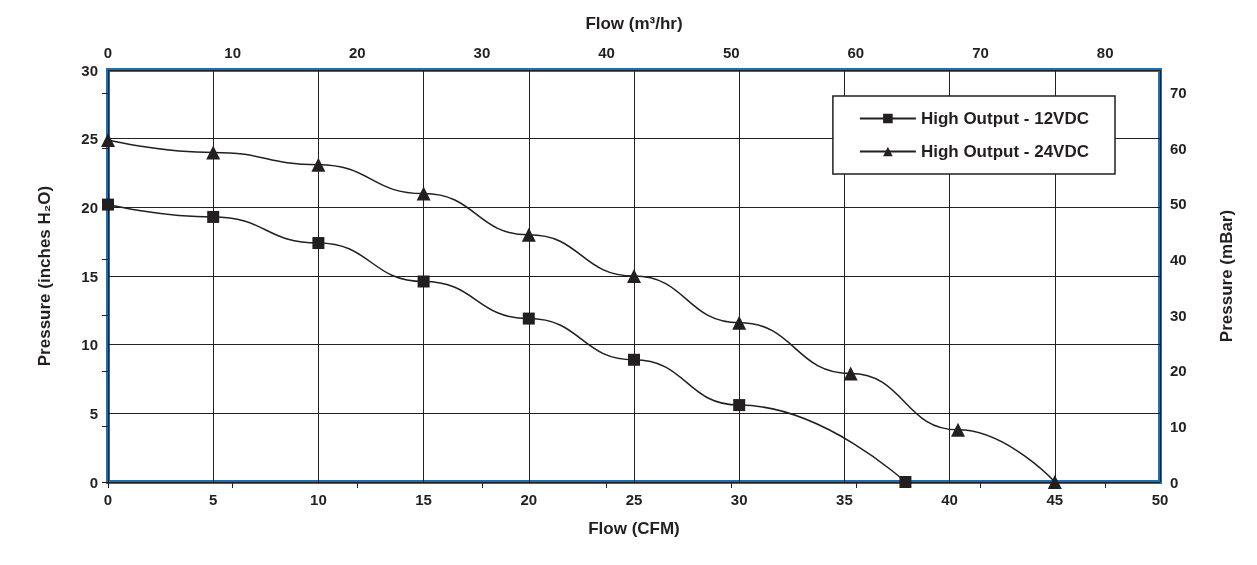 This screenshot has width=1257, height=565. Describe the element at coordinates (606, 52) in the screenshot. I see `x2-tick-label: 40` at that location.